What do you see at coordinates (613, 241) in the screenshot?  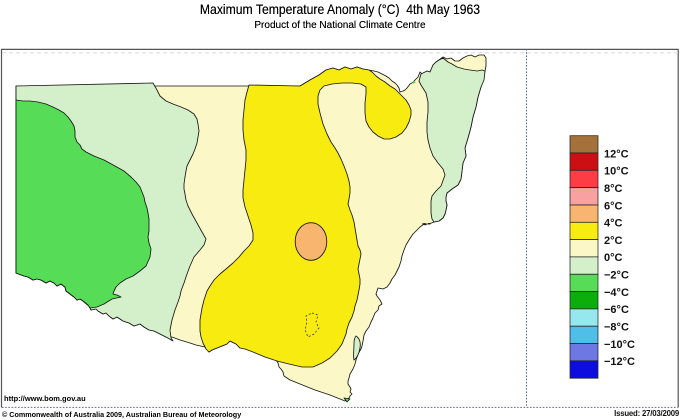 I see `svg-text: 2°C` at bounding box center [613, 241].